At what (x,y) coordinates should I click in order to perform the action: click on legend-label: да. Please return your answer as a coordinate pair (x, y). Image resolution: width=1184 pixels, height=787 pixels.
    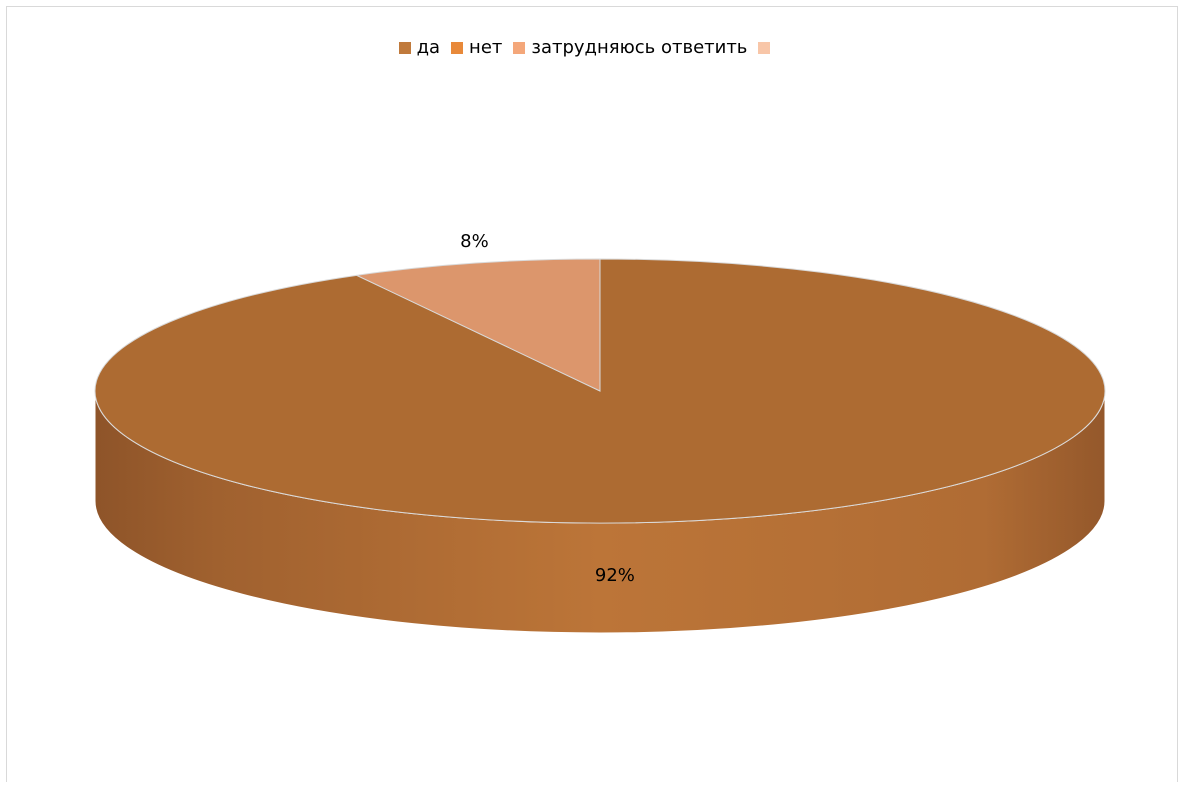
    Looking at the image, I should click on (428, 47).